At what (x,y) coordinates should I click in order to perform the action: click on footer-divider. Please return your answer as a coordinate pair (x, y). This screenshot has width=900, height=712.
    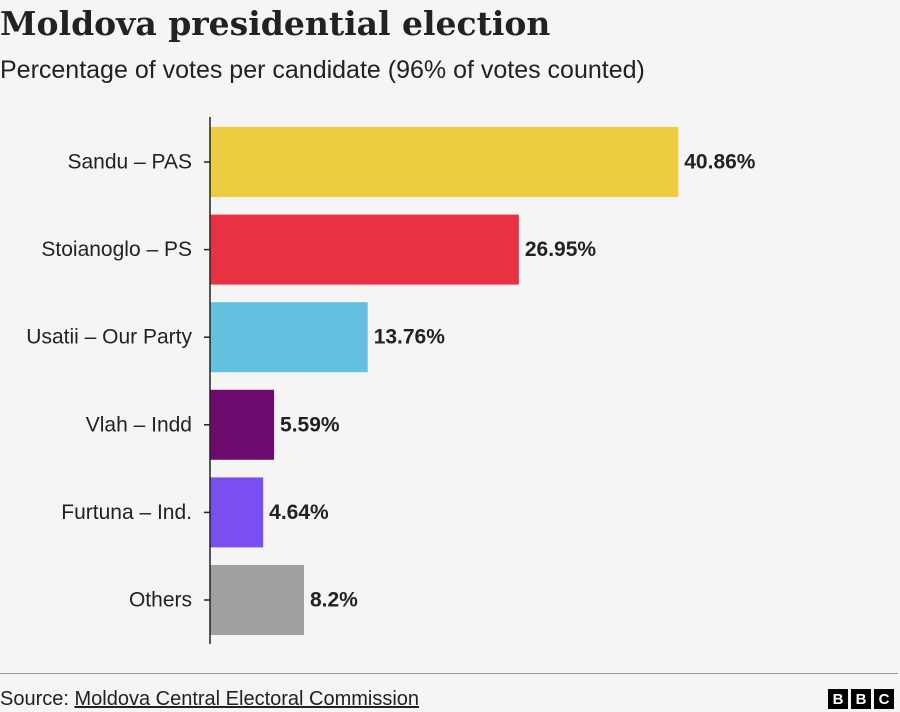
    Looking at the image, I should click on (449, 673).